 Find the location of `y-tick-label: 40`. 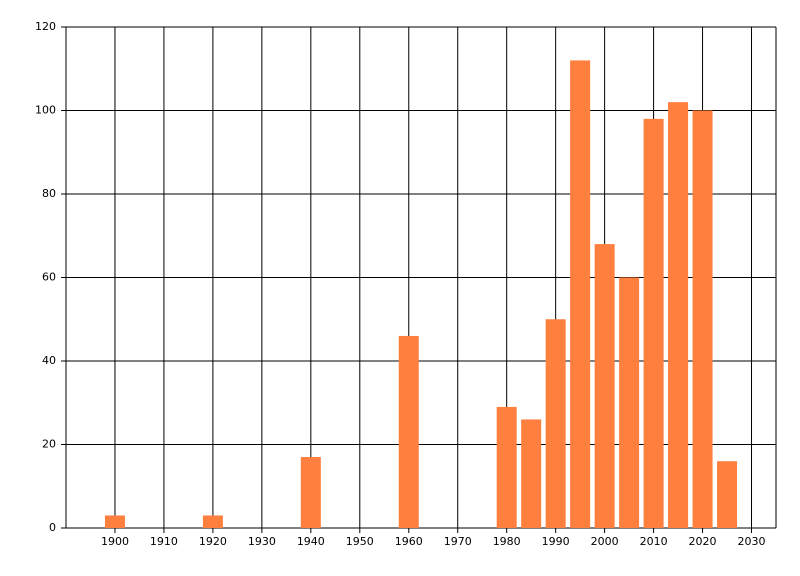

y-tick-label: 40 is located at coordinates (49, 360).